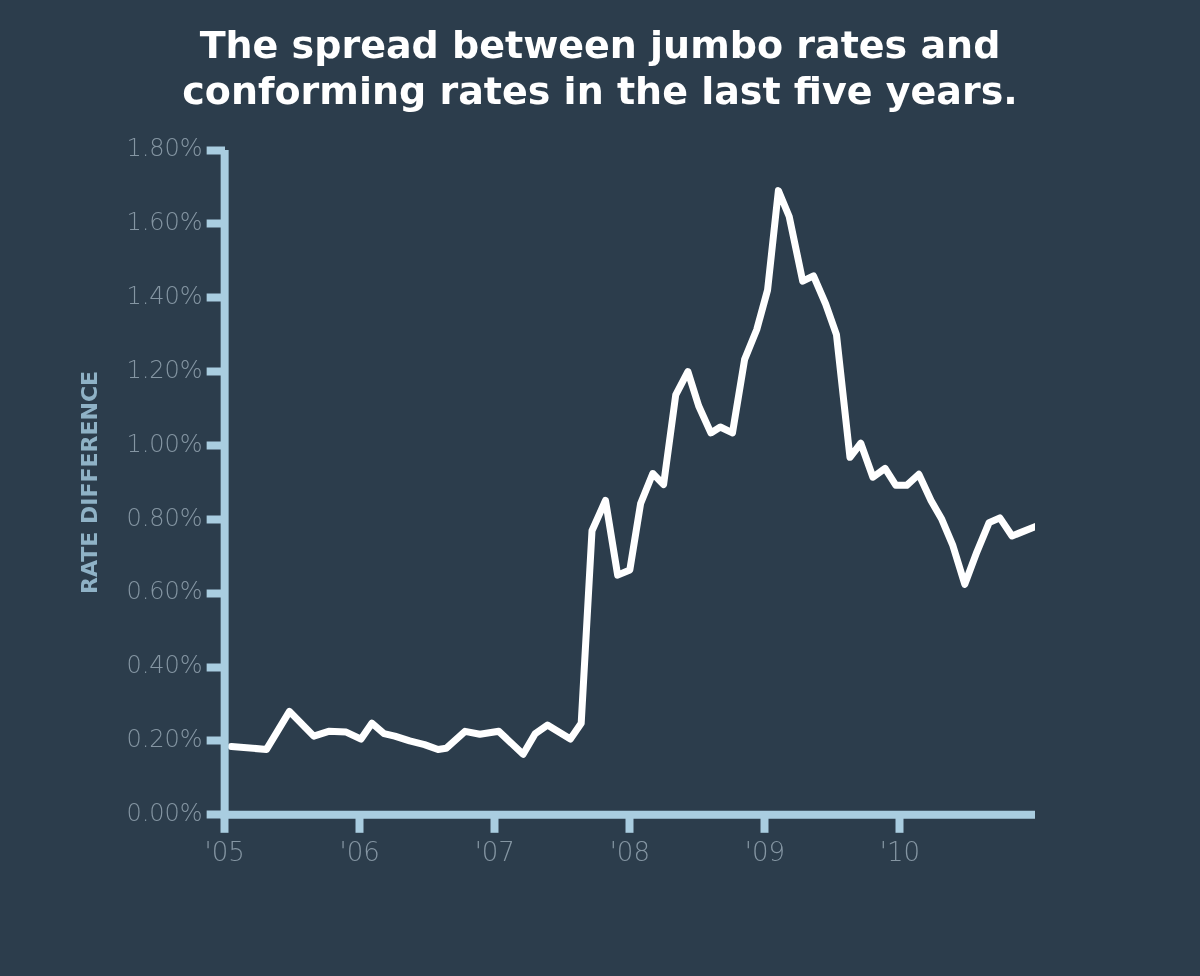 The image size is (1200, 976). Describe the element at coordinates (764, 852) in the screenshot. I see `x-tick-label: '09` at that location.